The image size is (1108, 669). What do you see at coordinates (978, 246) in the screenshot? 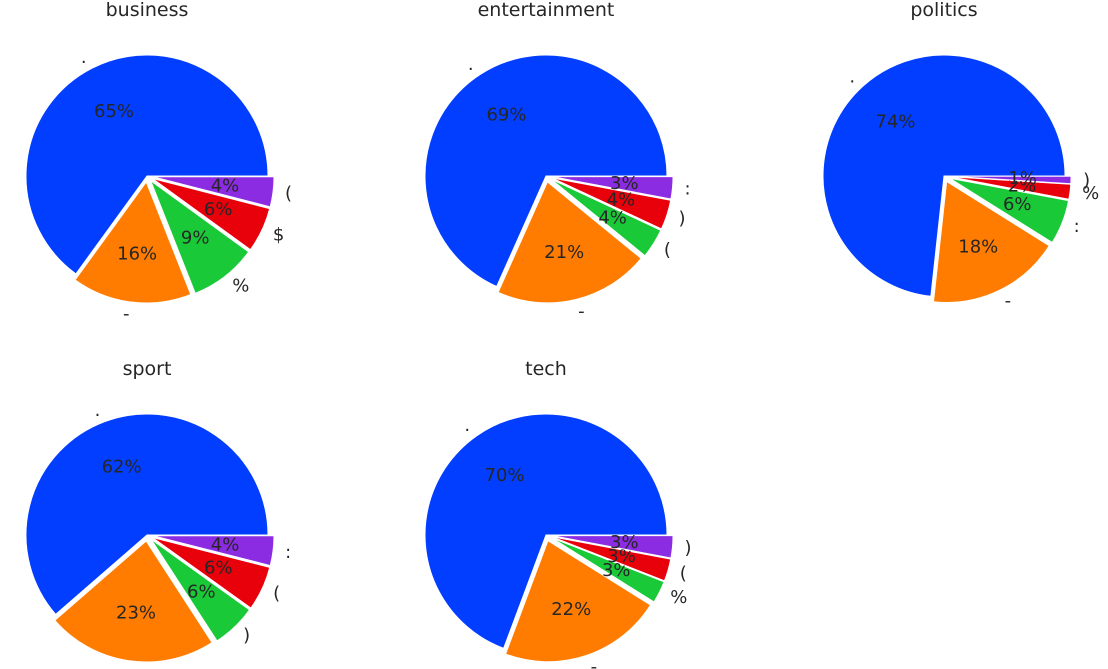
I see `slice-percent-label: 18%` at bounding box center [978, 246].